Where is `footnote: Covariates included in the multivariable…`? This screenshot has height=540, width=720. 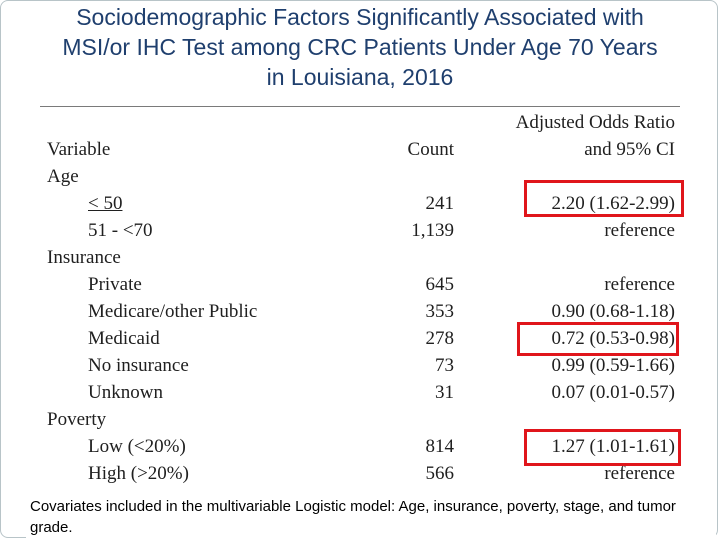 footnote: Covariates included in the multivariable… is located at coordinates (371, 515).